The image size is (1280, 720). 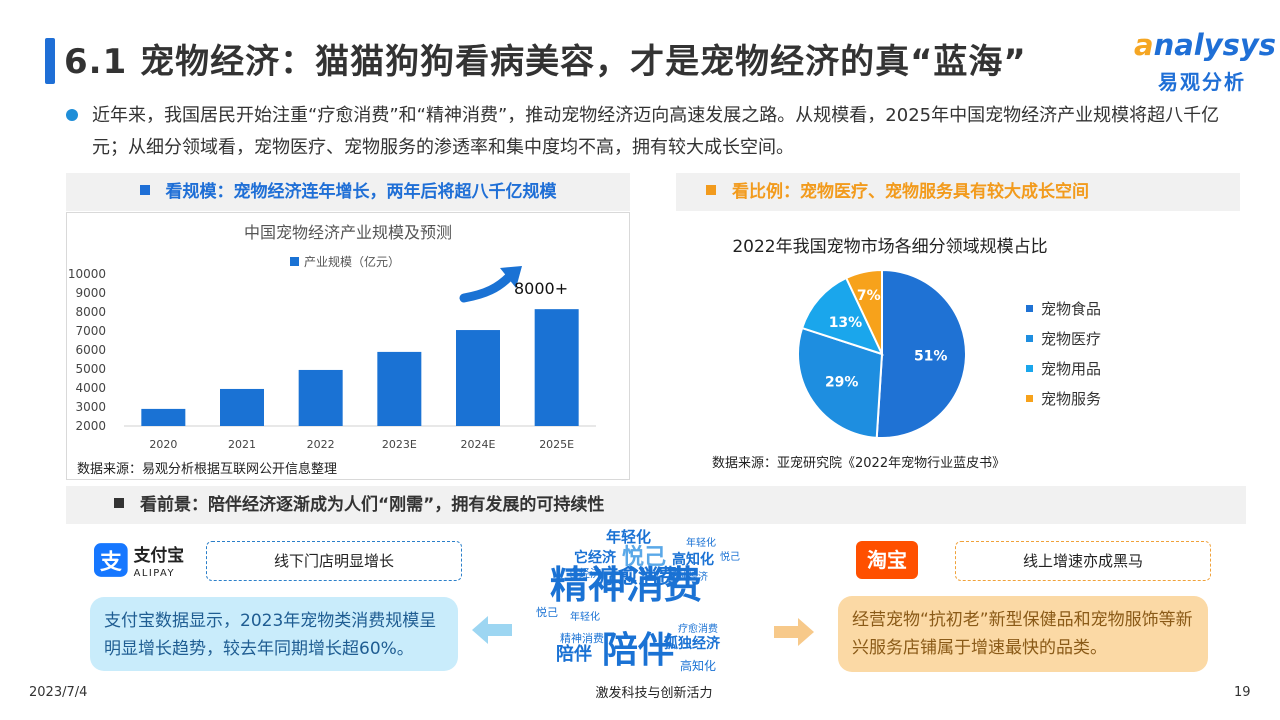 I want to click on word-cloud-word: 高知化, so click(x=693, y=559).